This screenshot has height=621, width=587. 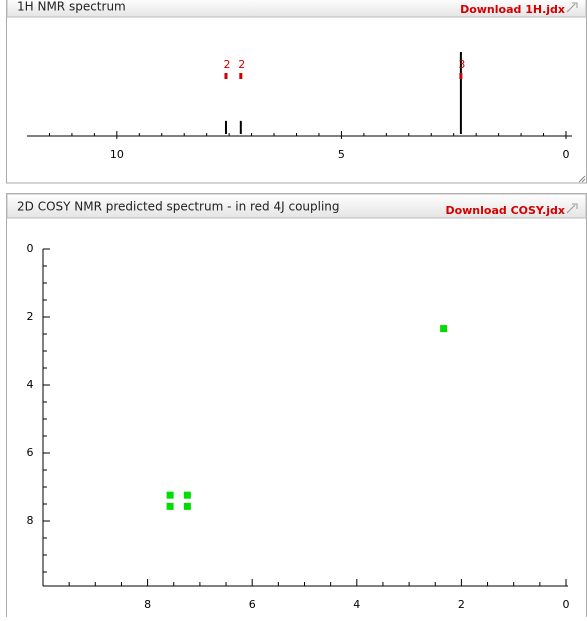 I want to click on x-tick-label: 4, so click(x=356, y=604).